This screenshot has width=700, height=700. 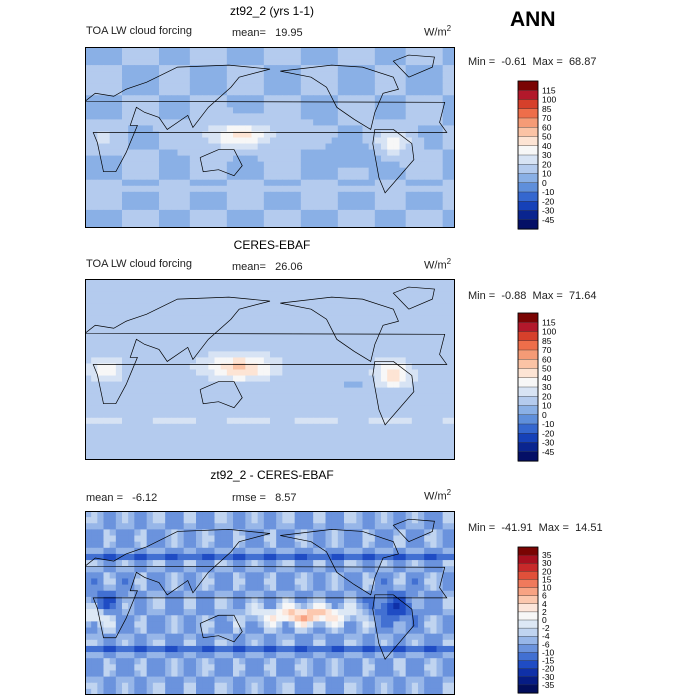 What do you see at coordinates (289, 267) in the screenshot?
I see `panel2-mean-value: 26.06` at bounding box center [289, 267].